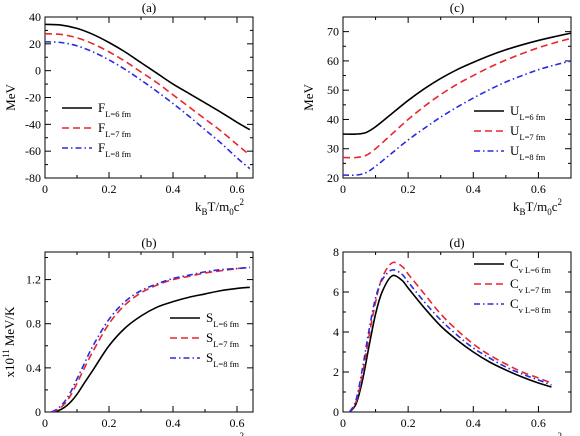 The image size is (580, 436). I want to click on legend-entry: FL=6 fm, so click(114, 109).